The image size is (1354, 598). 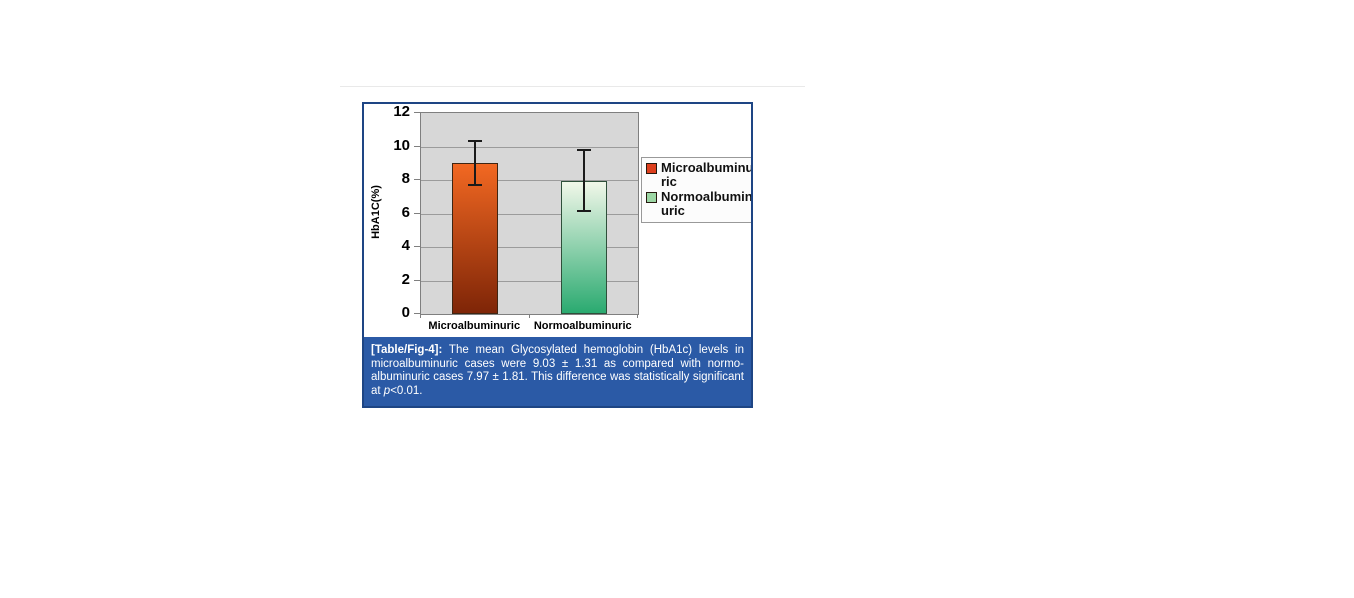 I want to click on legend-item: Microalbuminu ric, so click(x=698, y=175).